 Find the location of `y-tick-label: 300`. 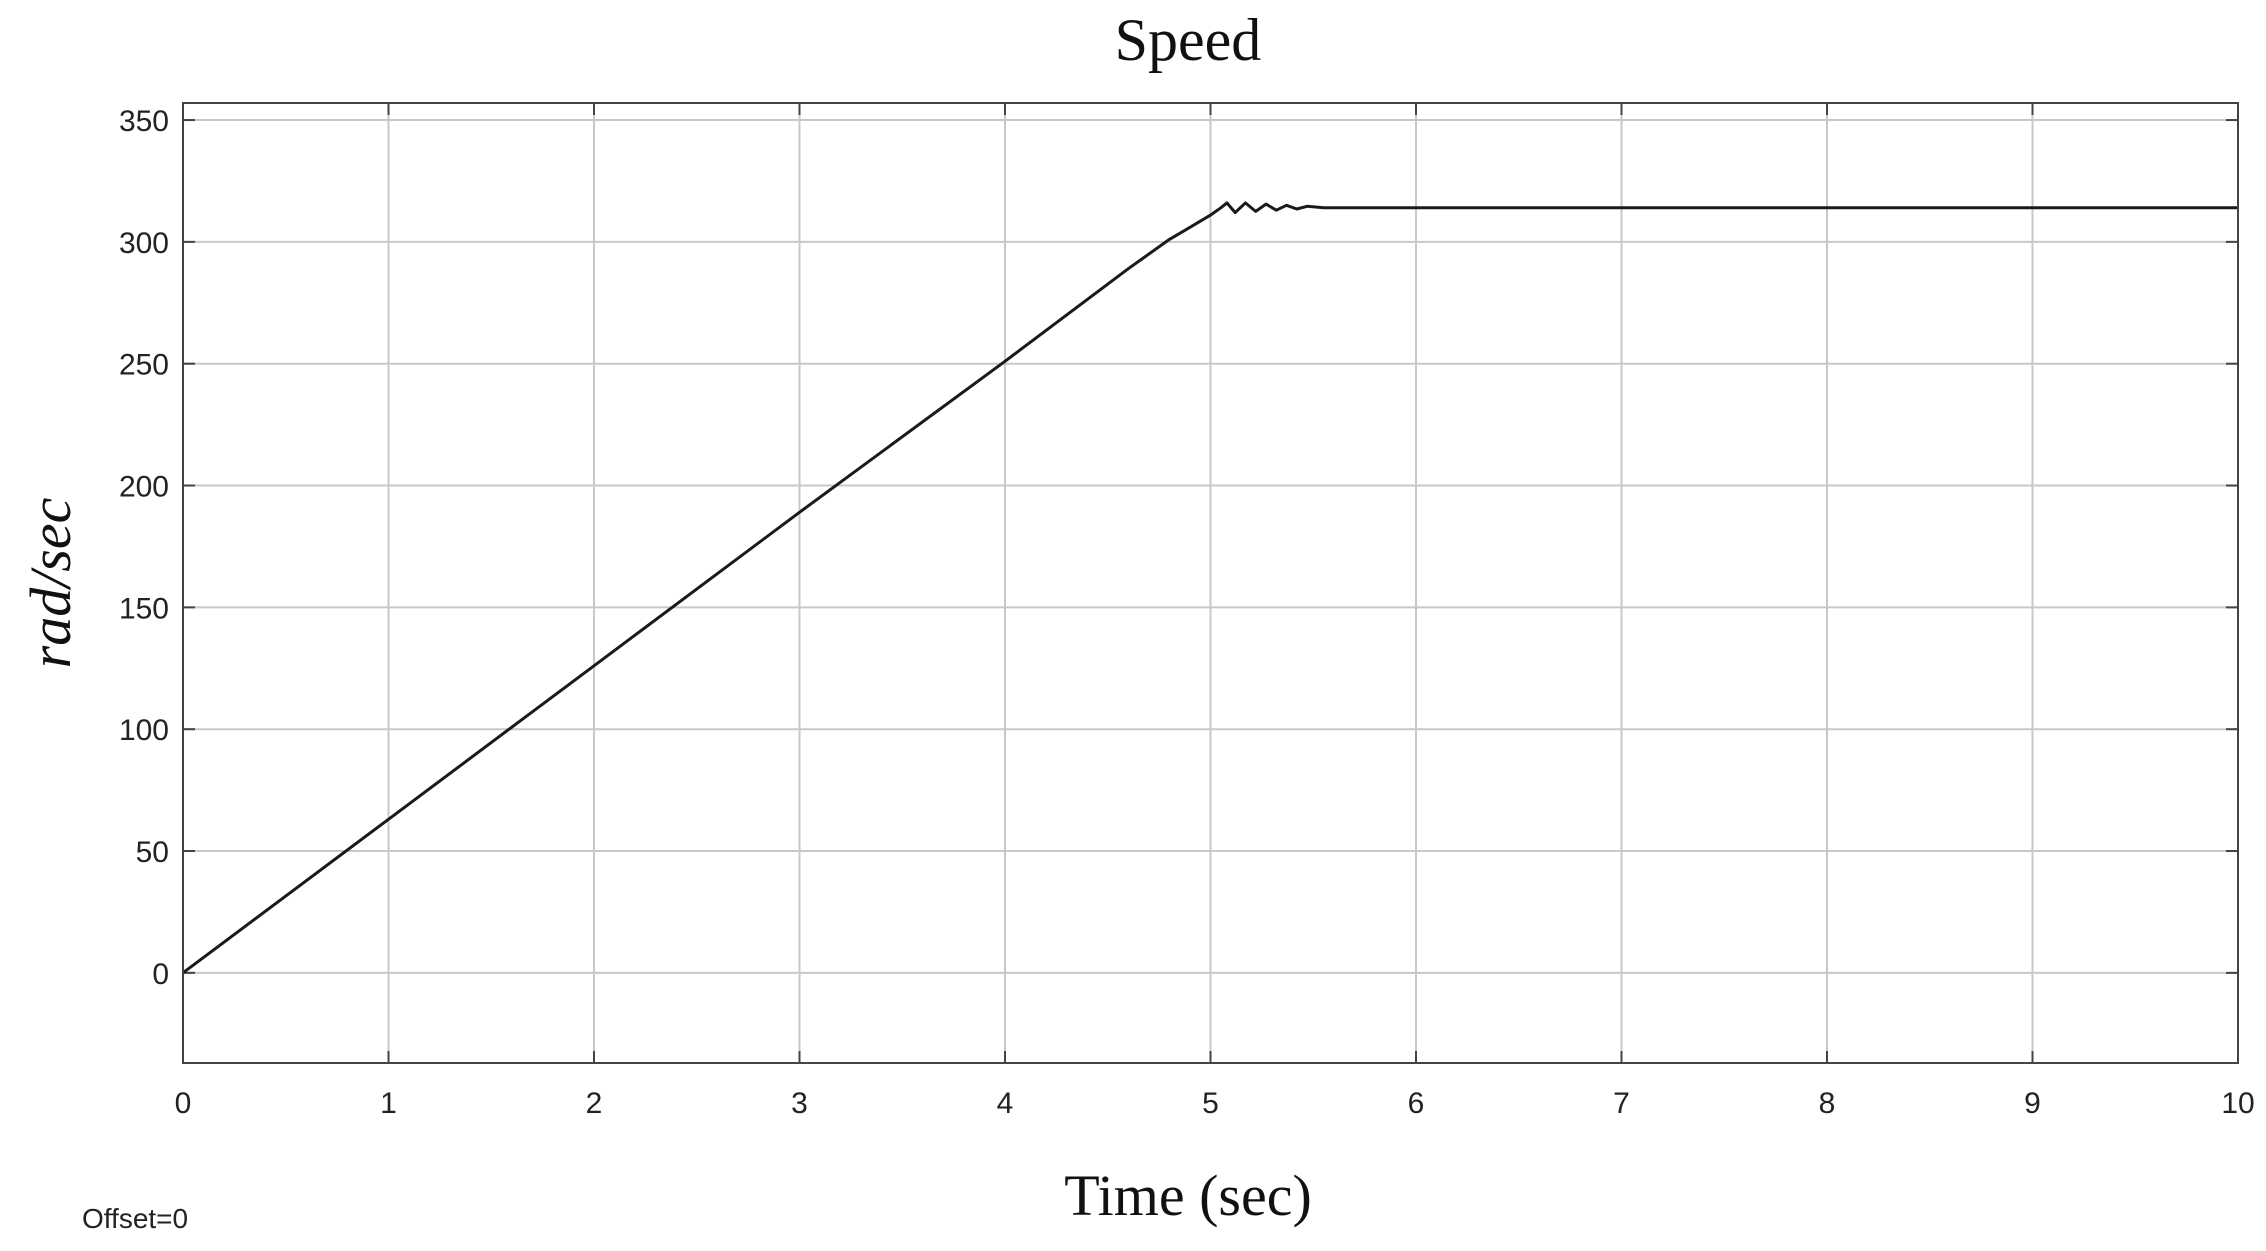

y-tick-label: 300 is located at coordinates (144, 243).